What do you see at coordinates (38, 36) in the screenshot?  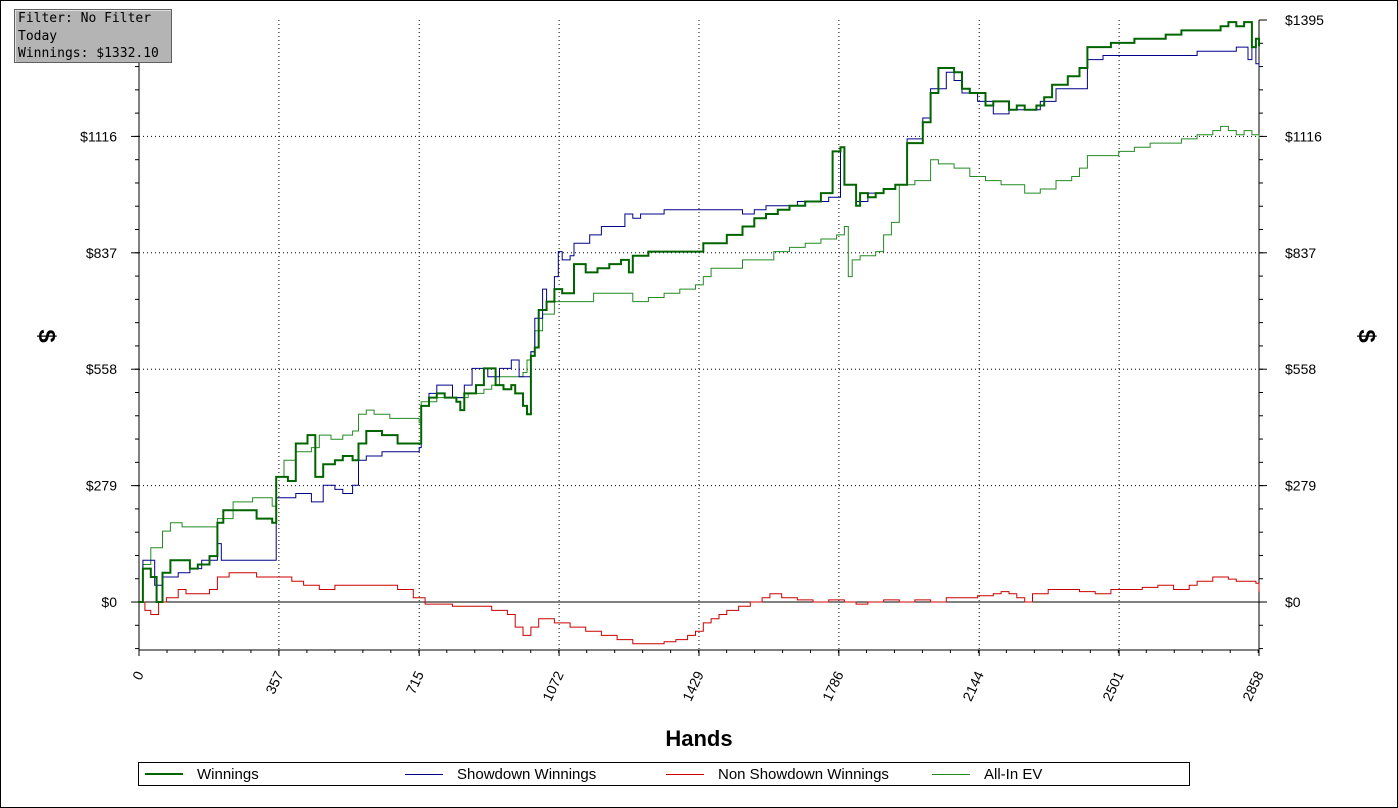 I see `period-label: Today` at bounding box center [38, 36].